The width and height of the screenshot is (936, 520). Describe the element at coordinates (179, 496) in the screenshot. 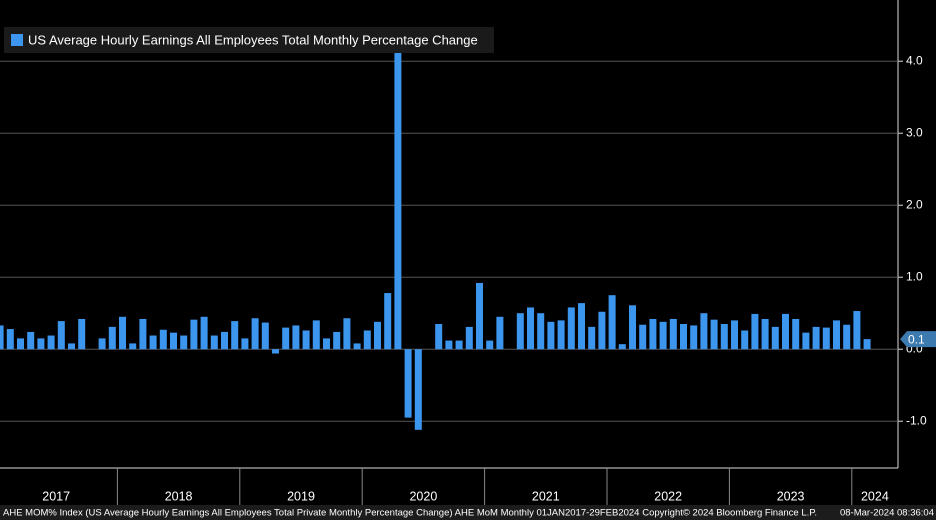

I see `x-tick-label: 2018` at that location.